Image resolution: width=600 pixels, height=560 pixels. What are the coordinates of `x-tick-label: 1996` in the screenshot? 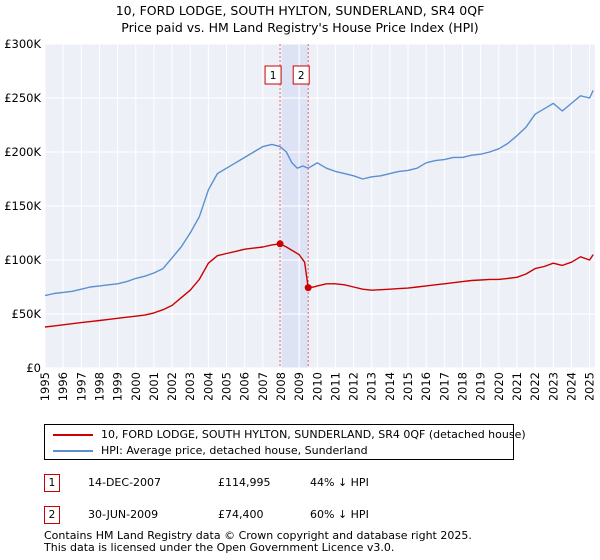 It's located at (63, 386).